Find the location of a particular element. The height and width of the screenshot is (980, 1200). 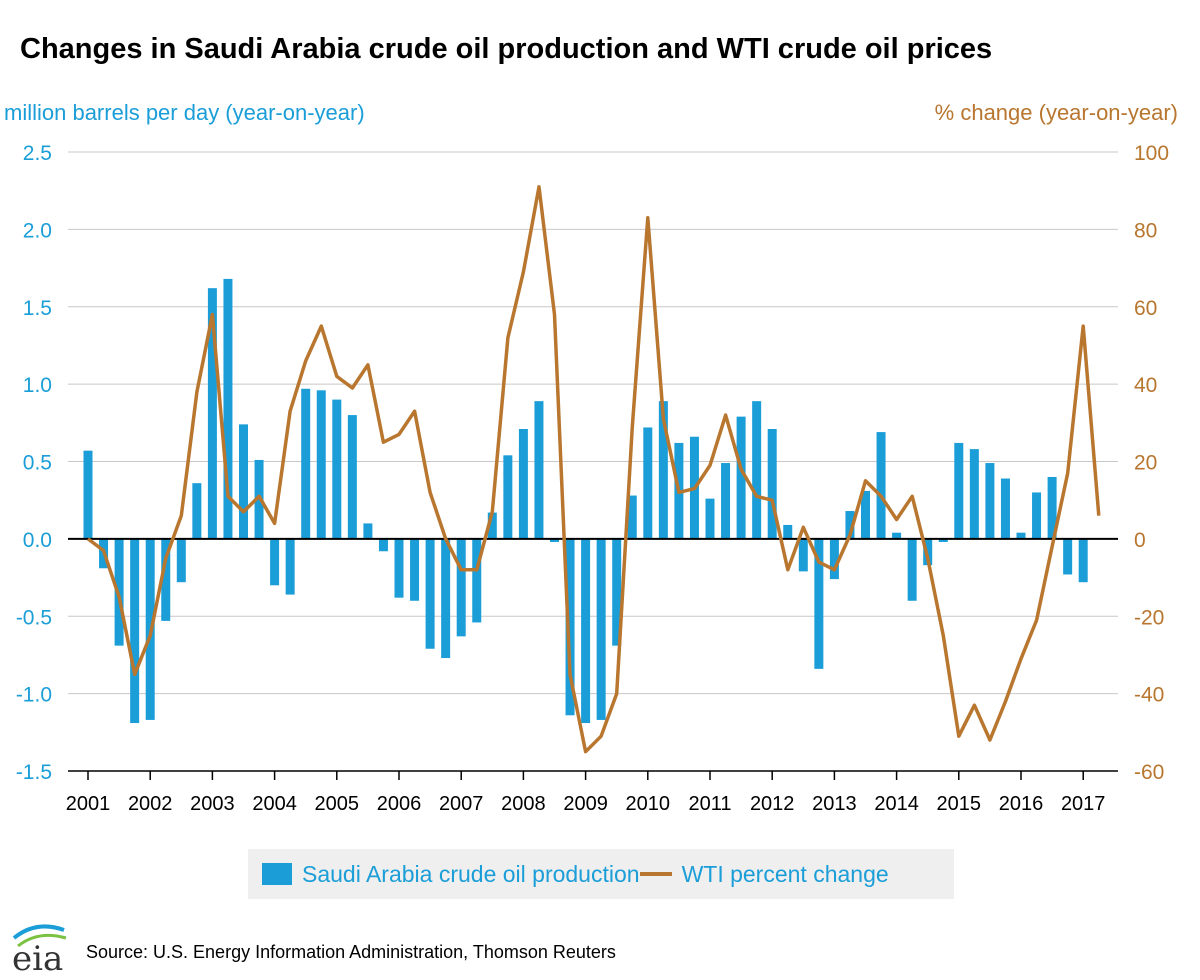

x-tick-label: 2002 is located at coordinates (150, 804).